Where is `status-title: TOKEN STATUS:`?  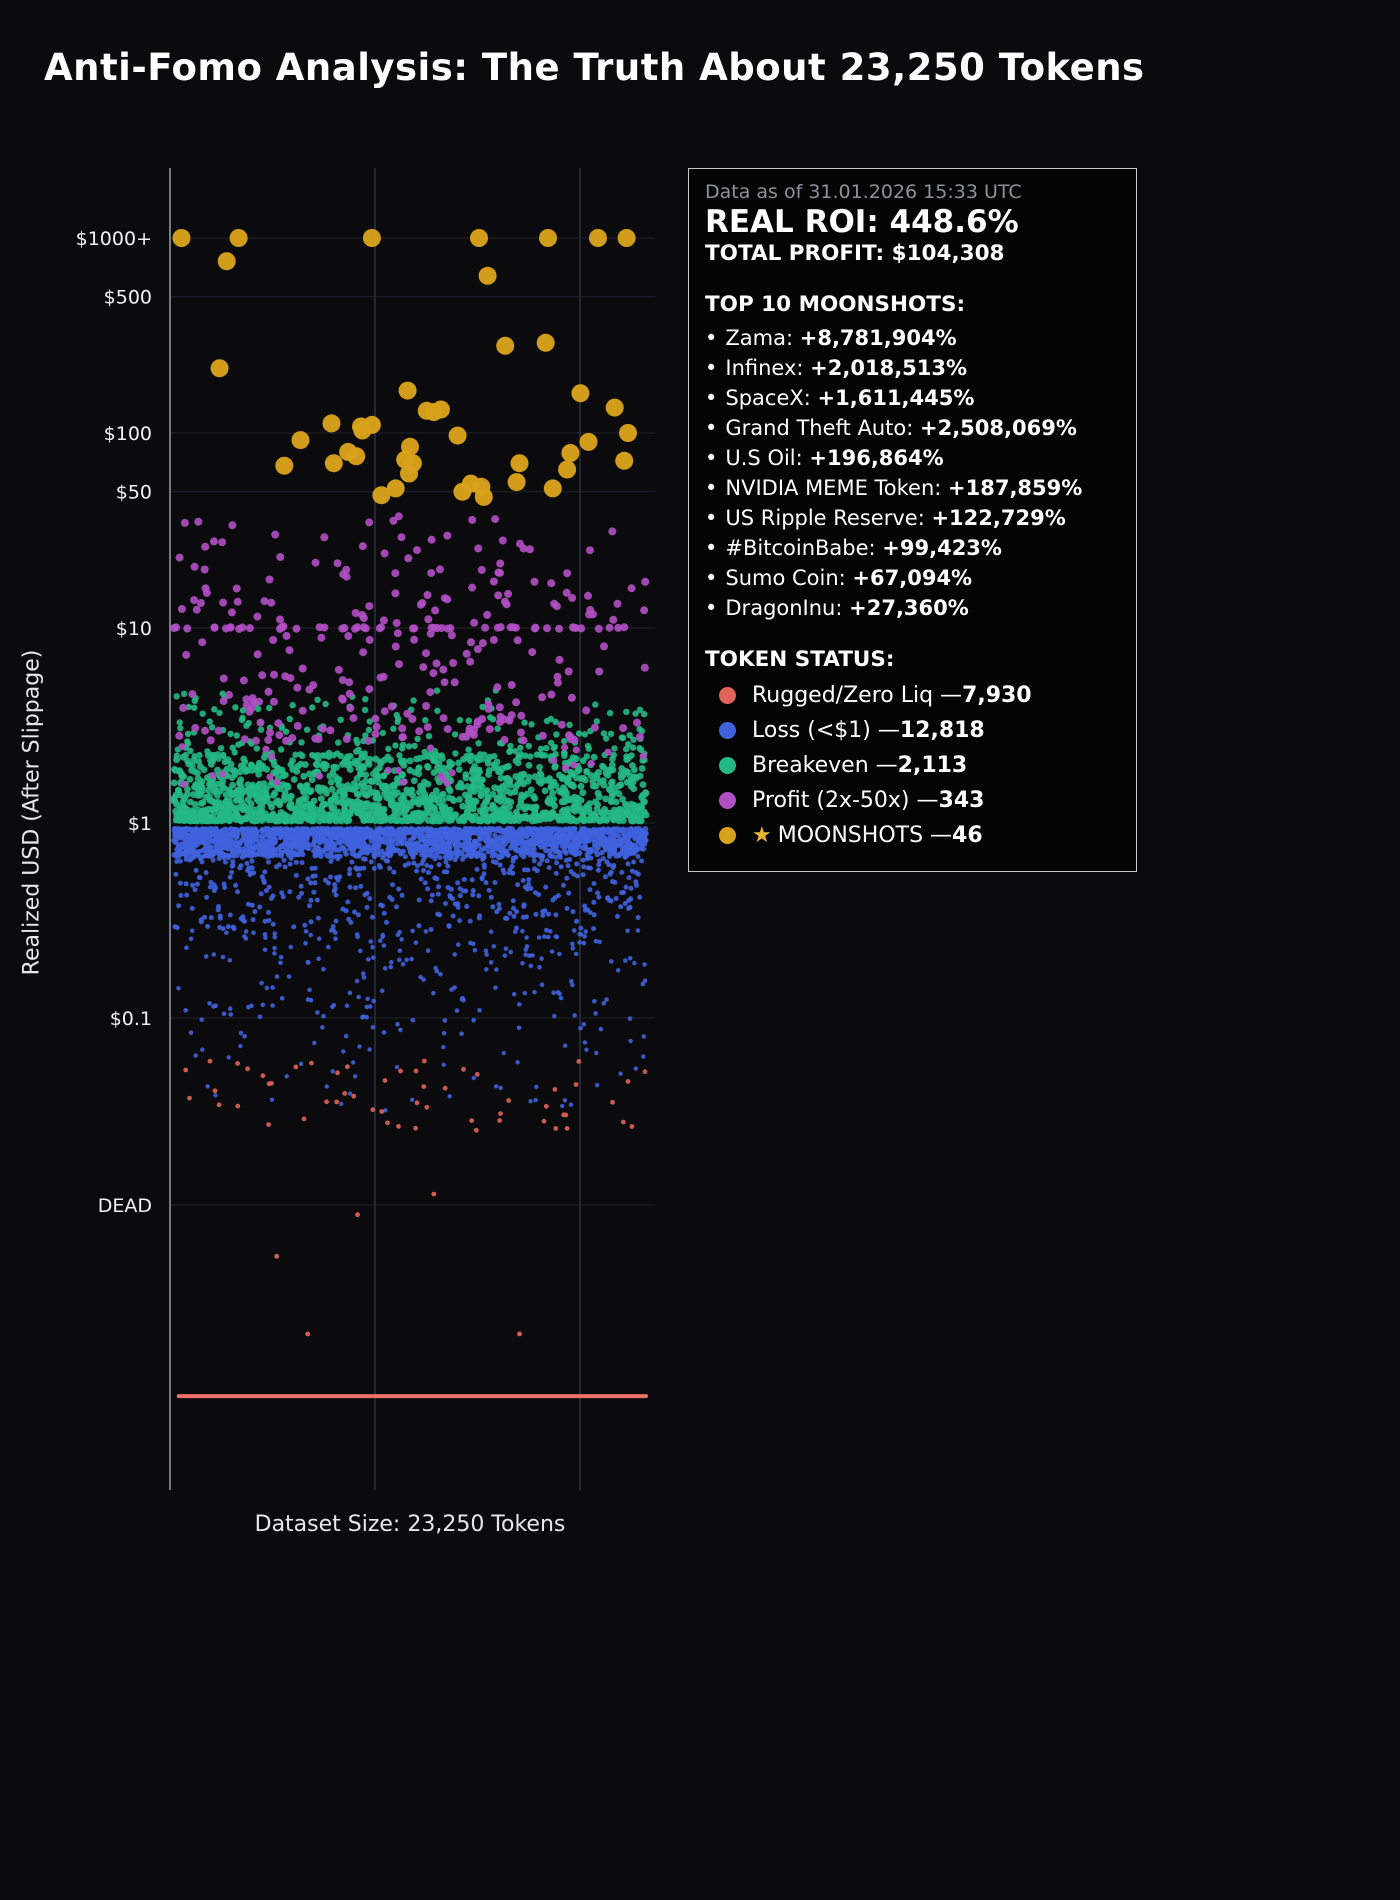 status-title: TOKEN STATUS: is located at coordinates (800, 659).